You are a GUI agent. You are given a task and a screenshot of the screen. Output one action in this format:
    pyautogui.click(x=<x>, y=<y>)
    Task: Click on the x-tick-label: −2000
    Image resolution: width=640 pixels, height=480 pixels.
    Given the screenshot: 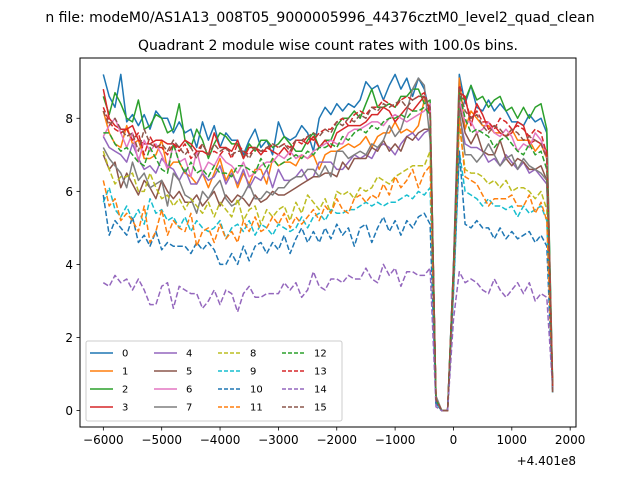 What is the action you would take?
    pyautogui.click(x=336, y=440)
    